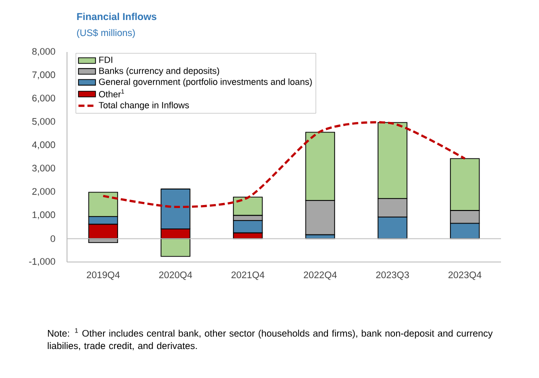 This screenshot has height=378, width=539. I want to click on legend-label: Banks (currency and deposits), so click(159, 71).